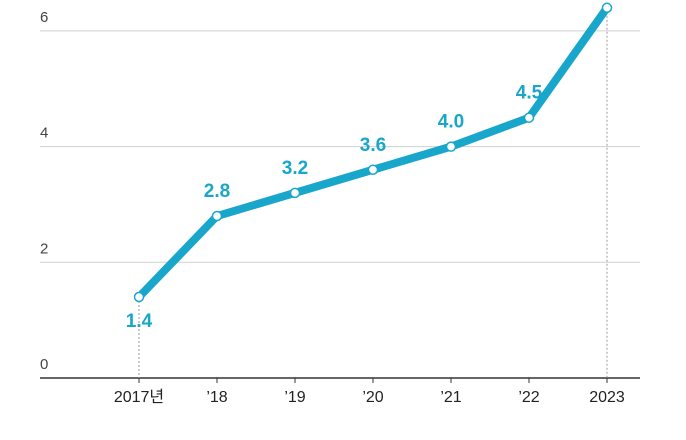 The width and height of the screenshot is (686, 440). What do you see at coordinates (295, 168) in the screenshot?
I see `data-label: 3.2` at bounding box center [295, 168].